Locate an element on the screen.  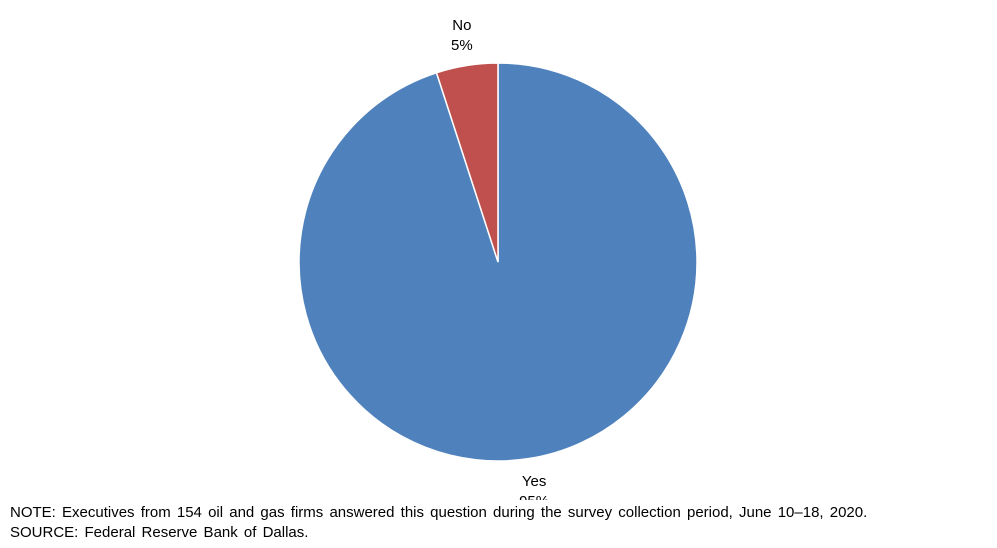
slice-label-yes: Yes 95% is located at coordinates (534, 486).